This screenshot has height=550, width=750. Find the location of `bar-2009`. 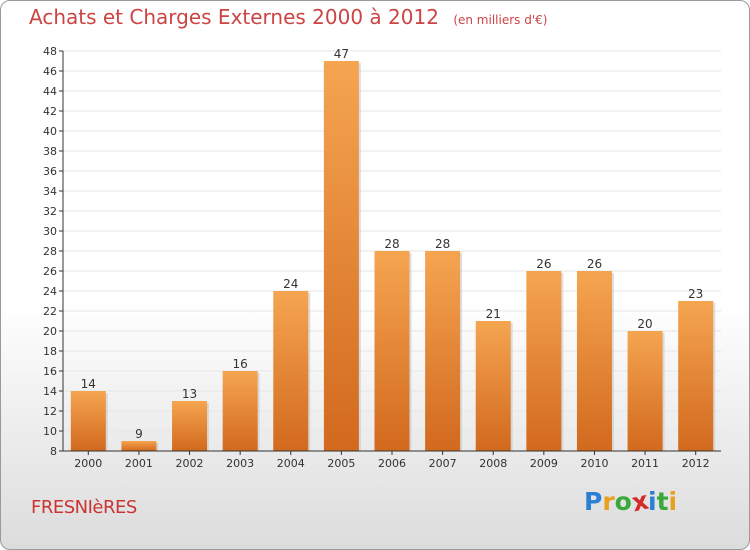

bar-2009 is located at coordinates (544, 361).